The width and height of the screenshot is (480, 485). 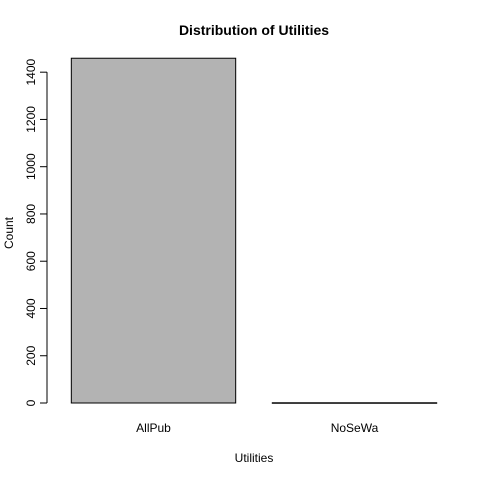 What do you see at coordinates (31, 355) in the screenshot?
I see `y-tick-label: 200` at bounding box center [31, 355].